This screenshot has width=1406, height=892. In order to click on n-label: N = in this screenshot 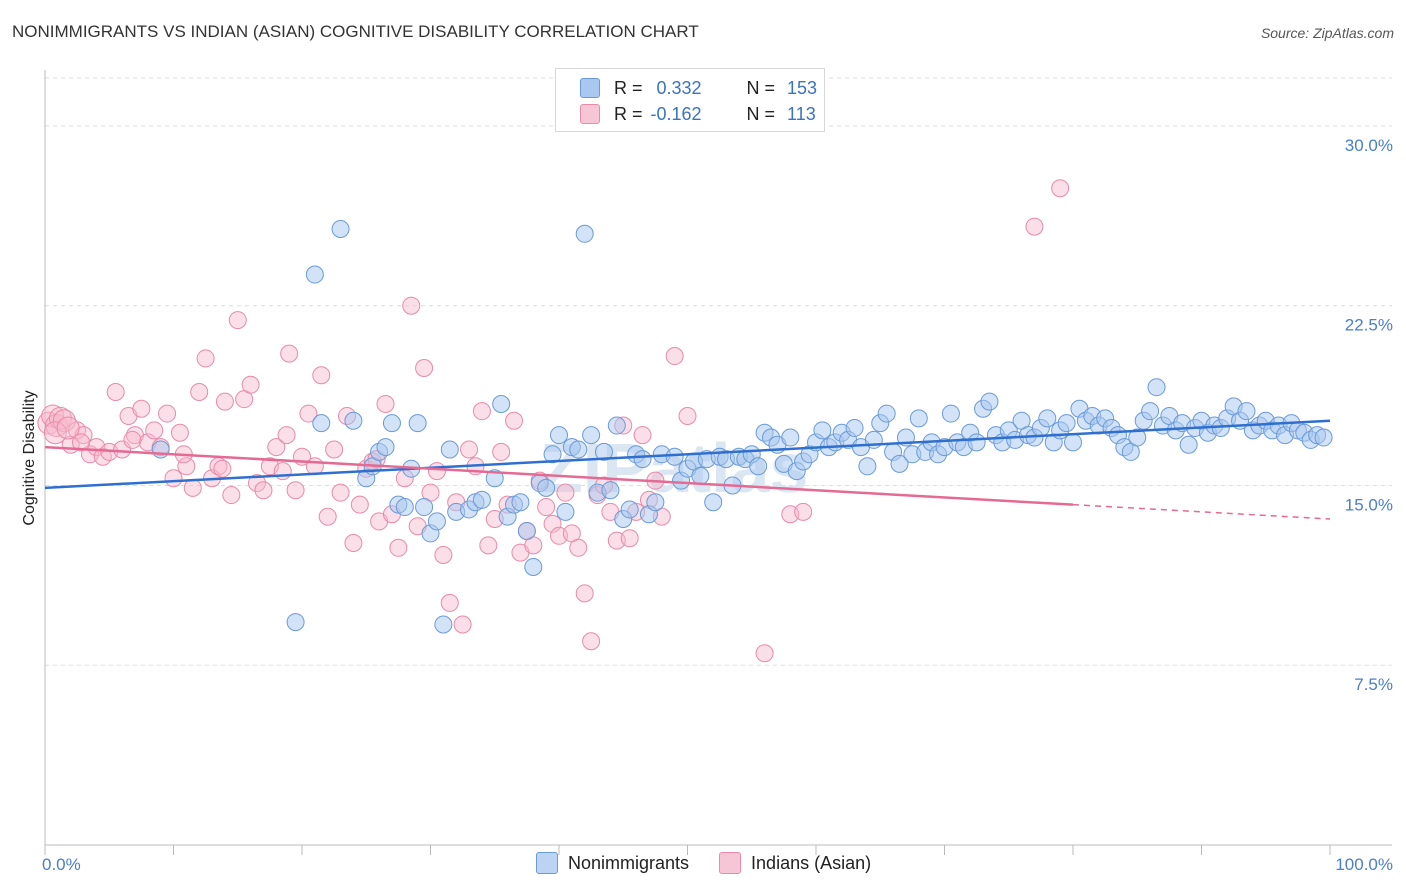, I will do `click(761, 113)`.